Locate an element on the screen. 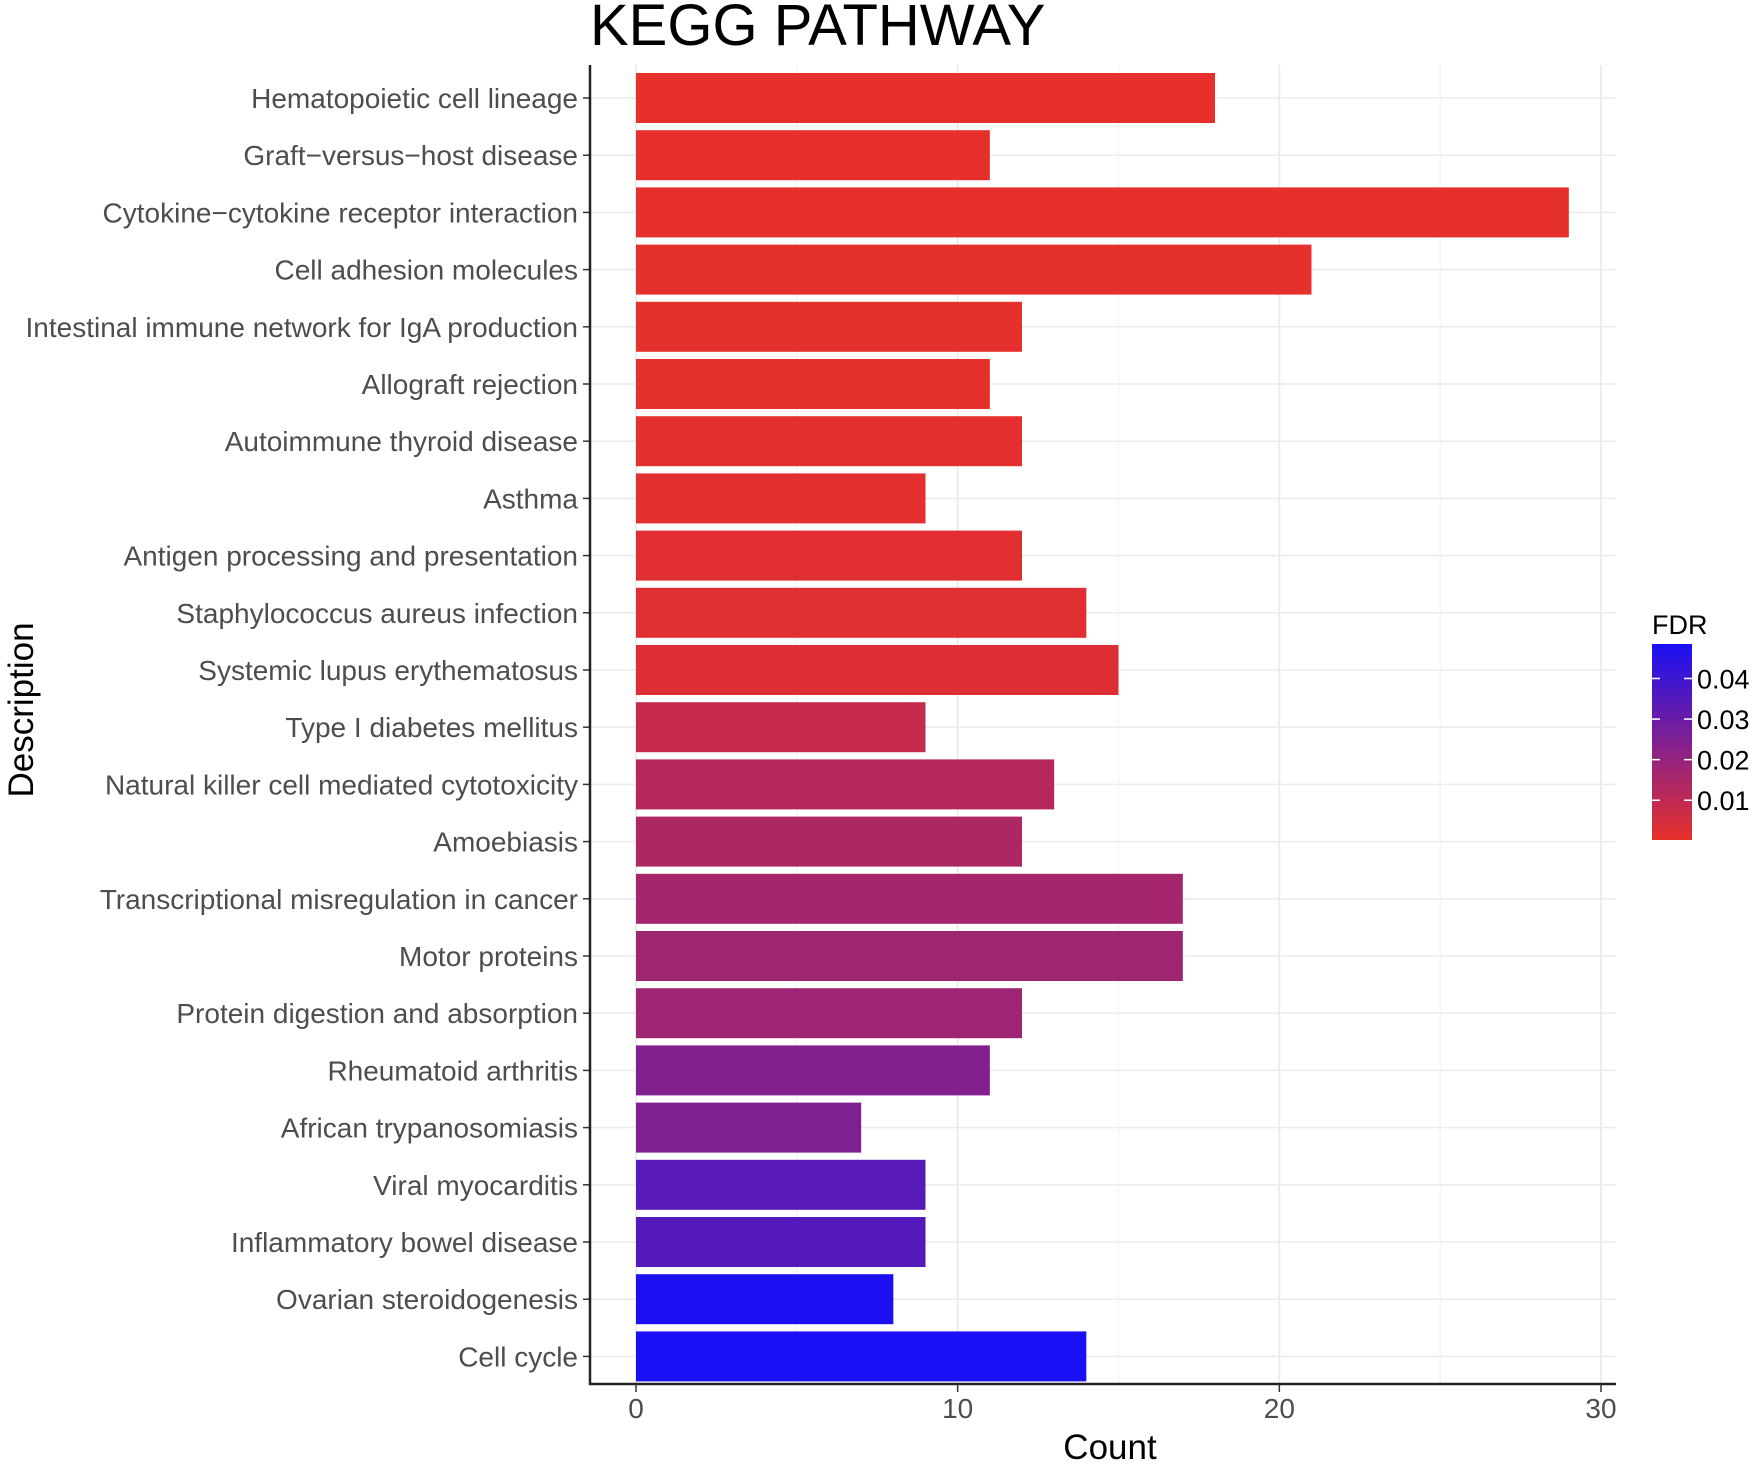 The width and height of the screenshot is (1760, 1465). category-label: Protein digestion and absorption is located at coordinates (377, 1013).